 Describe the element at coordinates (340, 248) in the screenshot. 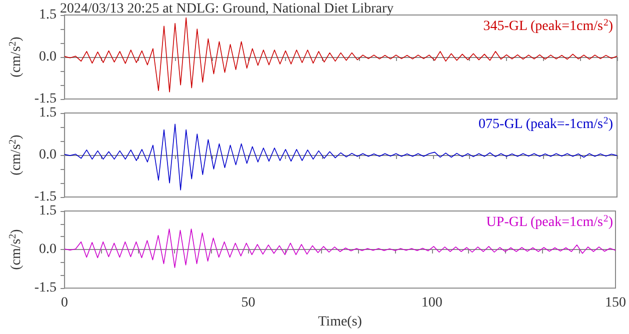

I see `line-series` at that location.